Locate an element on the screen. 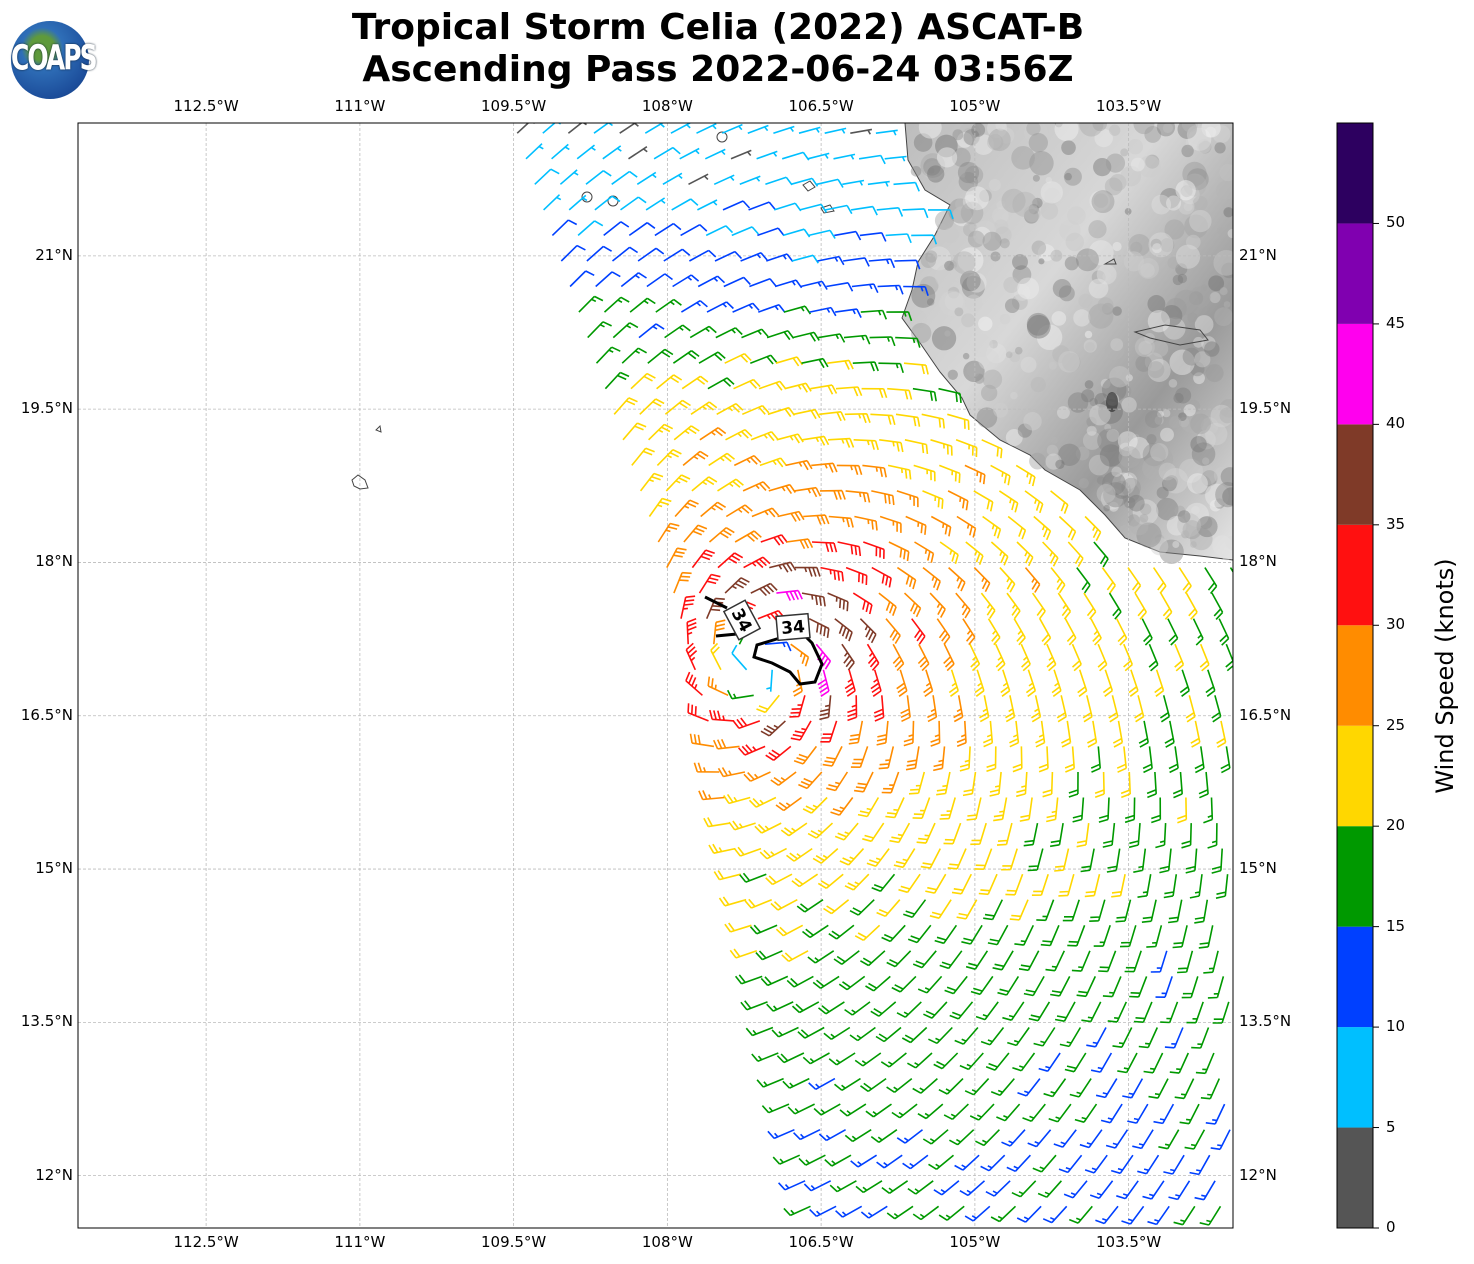  chart-title-line1: Tropical Storm Celia (2022) ASCAT-B is located at coordinates (718, 27).